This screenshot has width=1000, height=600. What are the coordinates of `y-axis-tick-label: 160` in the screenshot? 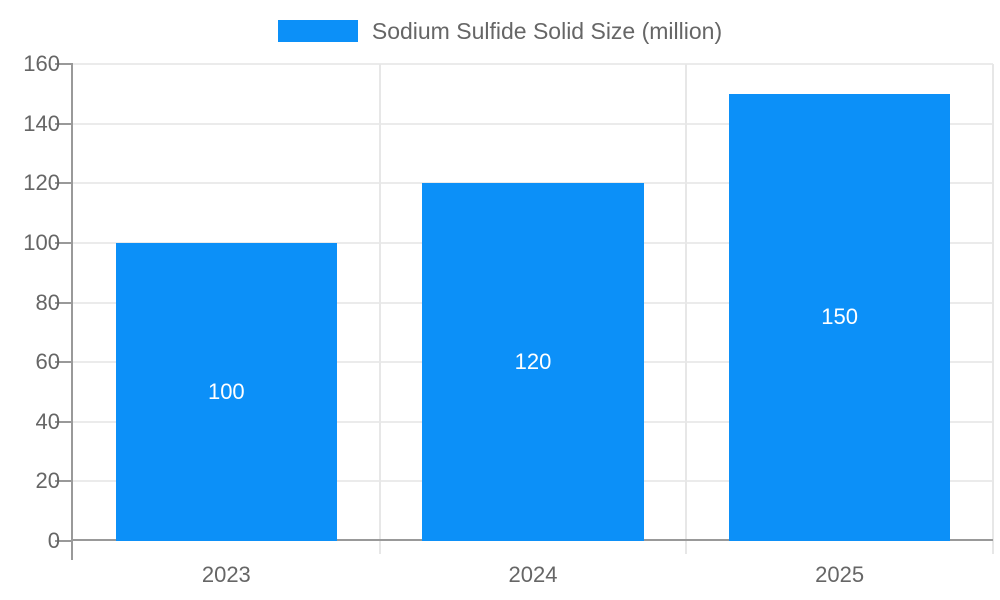 It's located at (41, 63).